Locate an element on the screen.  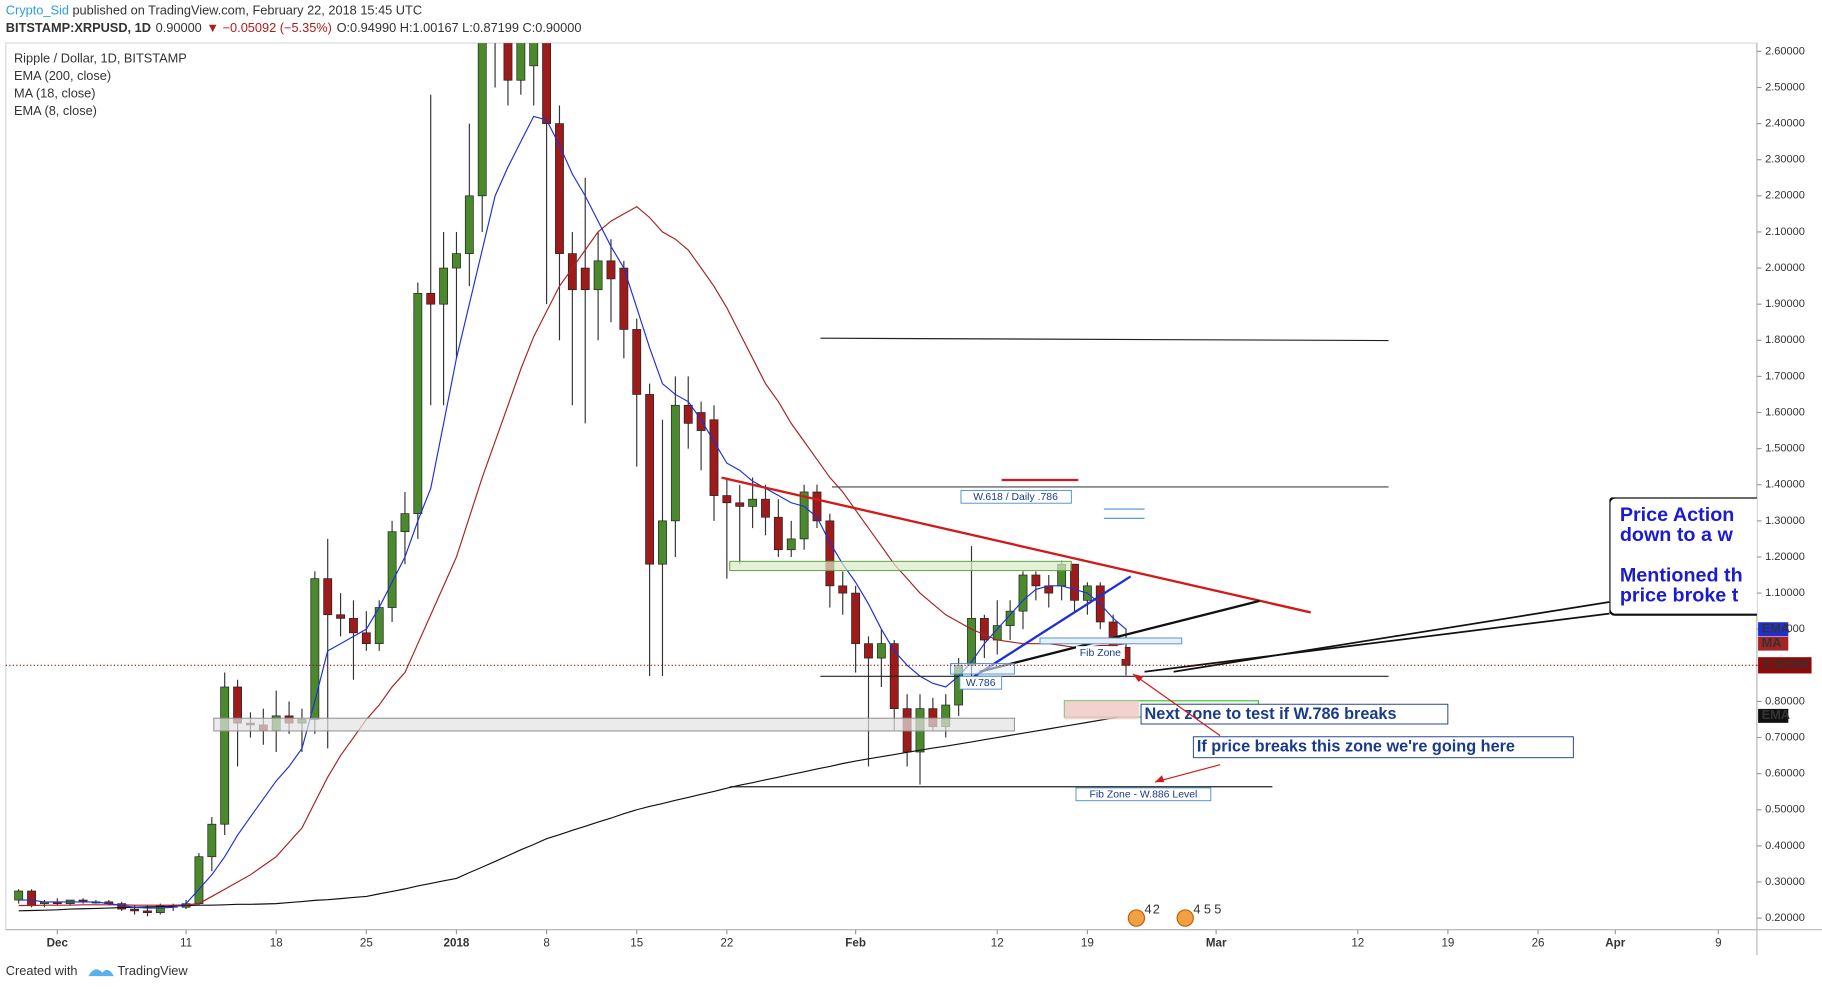
last: 0.90000 is located at coordinates (179, 27).